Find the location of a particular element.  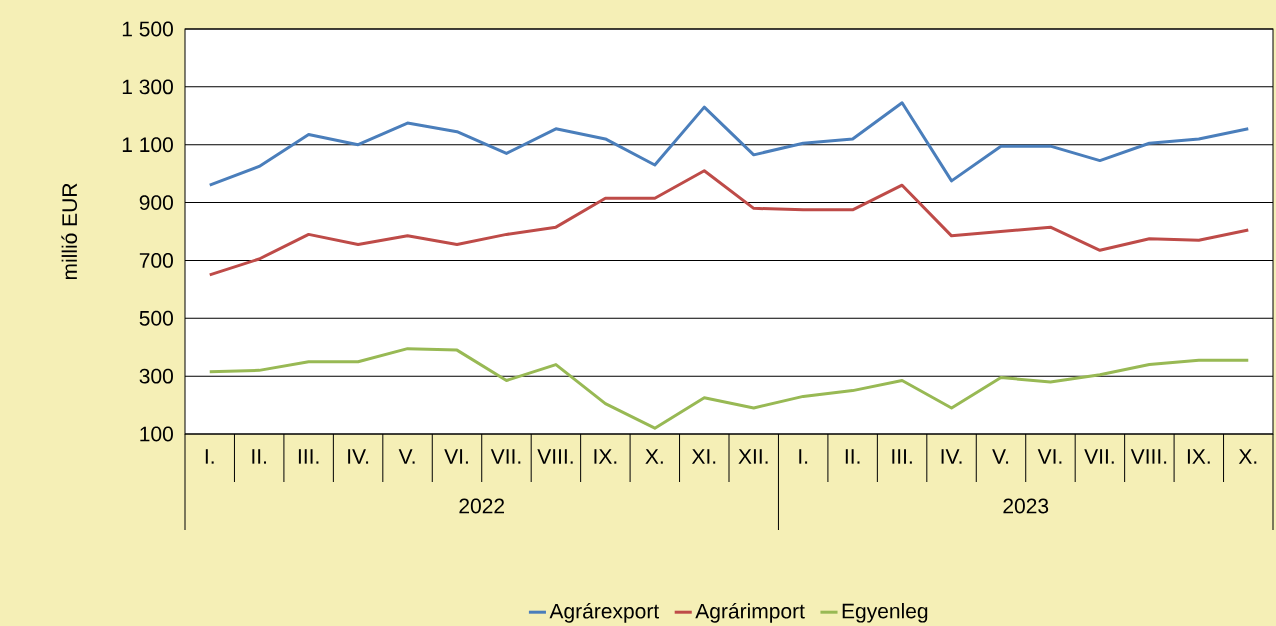

y-axis-title: millió EUR is located at coordinates (69, 231).